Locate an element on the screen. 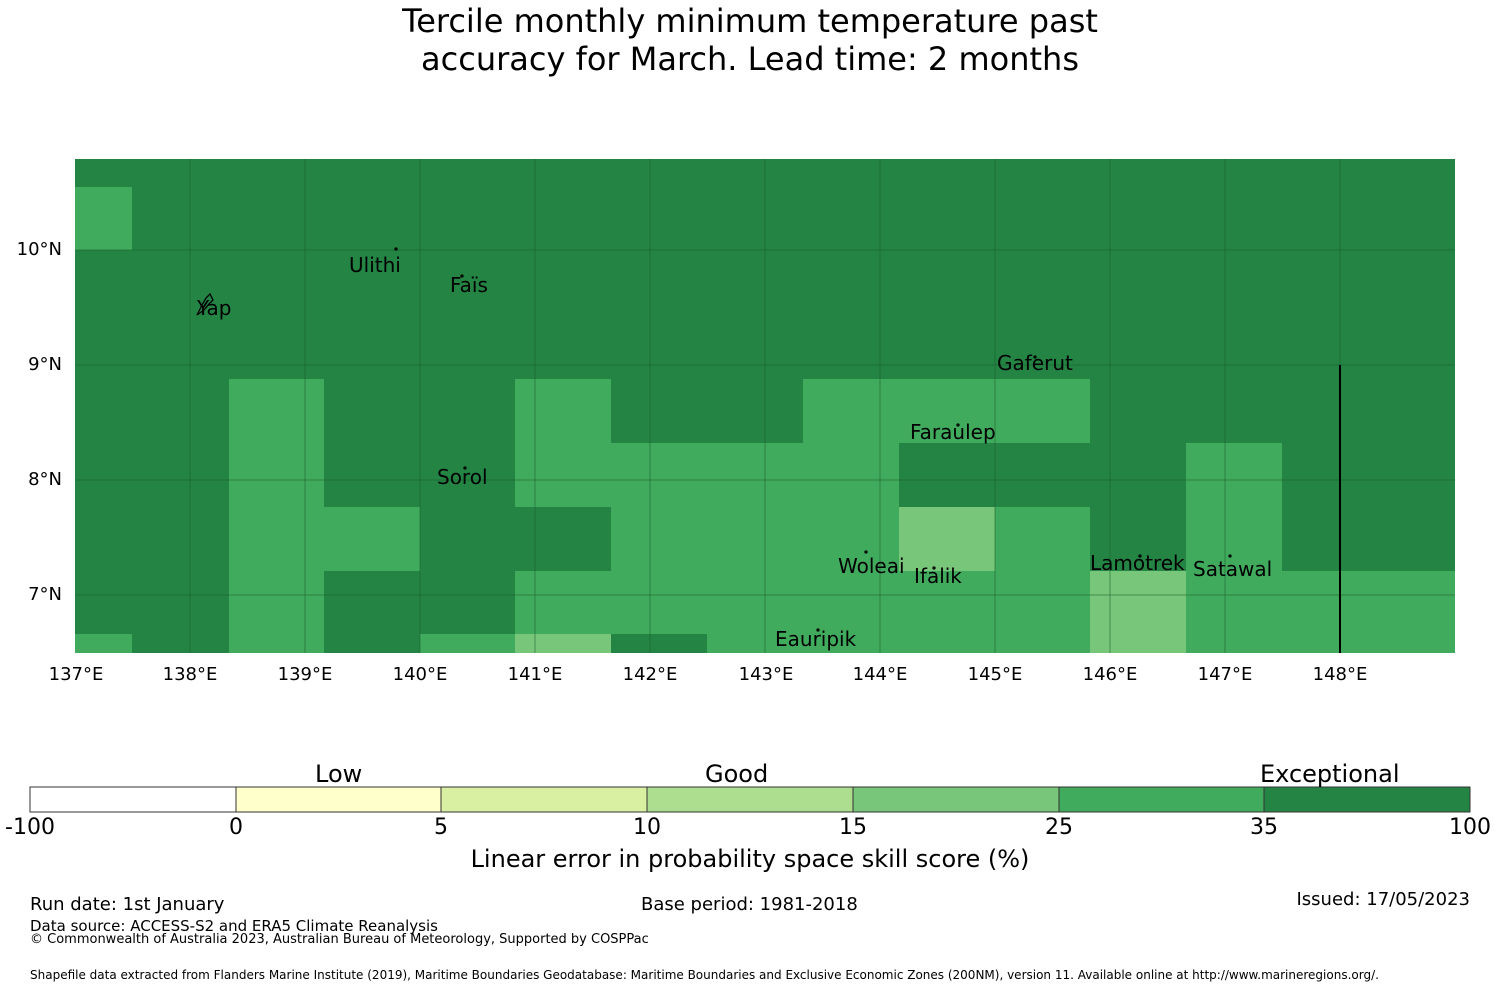 Image resolution: width=1500 pixels, height=990 pixels. lon-label: 146°E is located at coordinates (1110, 674).